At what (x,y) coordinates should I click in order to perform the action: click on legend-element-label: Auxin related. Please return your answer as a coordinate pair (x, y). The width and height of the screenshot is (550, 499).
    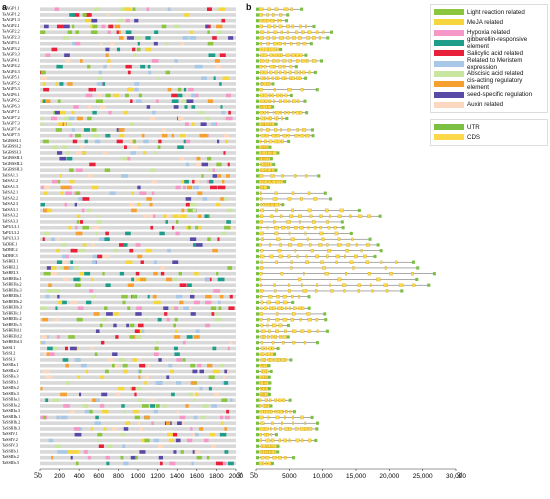
    Looking at the image, I should click on (485, 105).